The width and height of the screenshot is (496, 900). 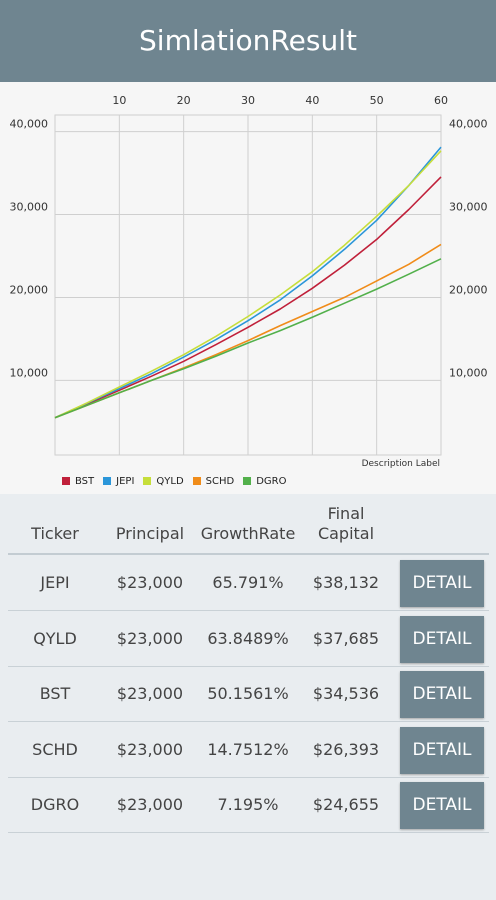 I want to click on cell-final: $34,536, so click(x=346, y=693).